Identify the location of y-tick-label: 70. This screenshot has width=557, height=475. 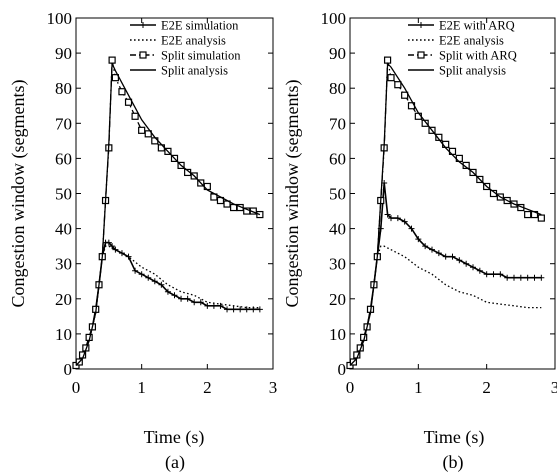
(63, 123).